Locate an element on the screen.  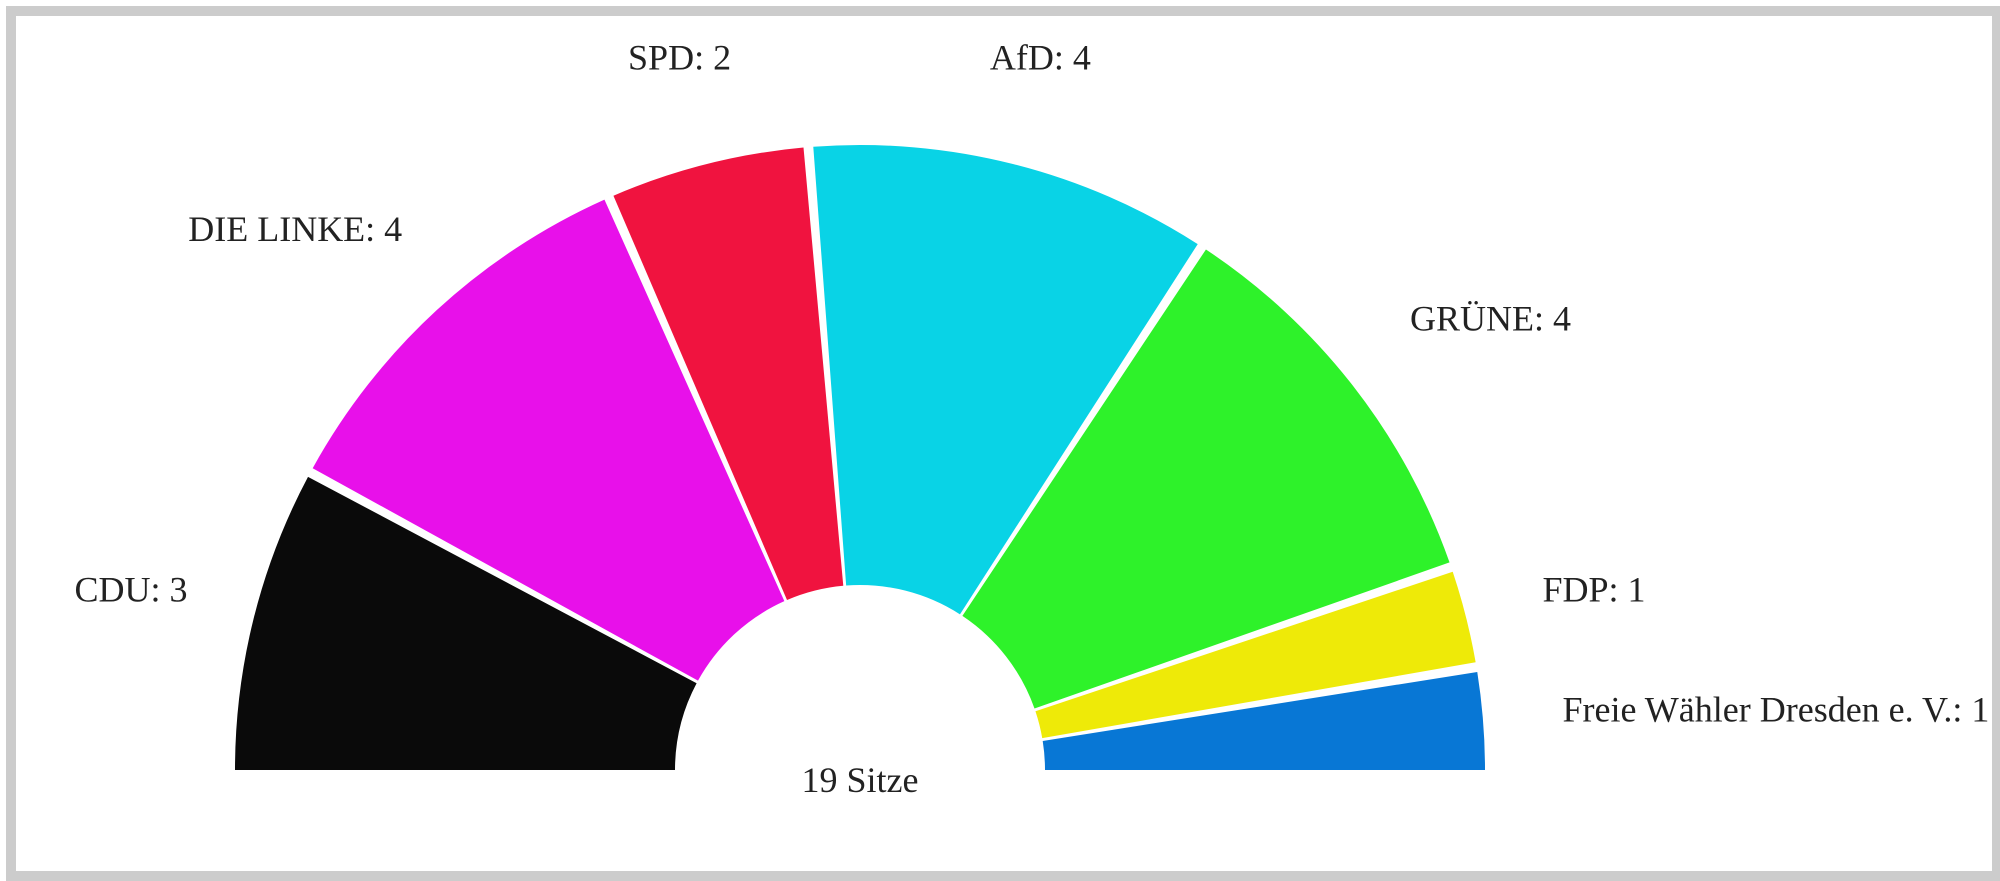
slice-spd is located at coordinates (728, 374).